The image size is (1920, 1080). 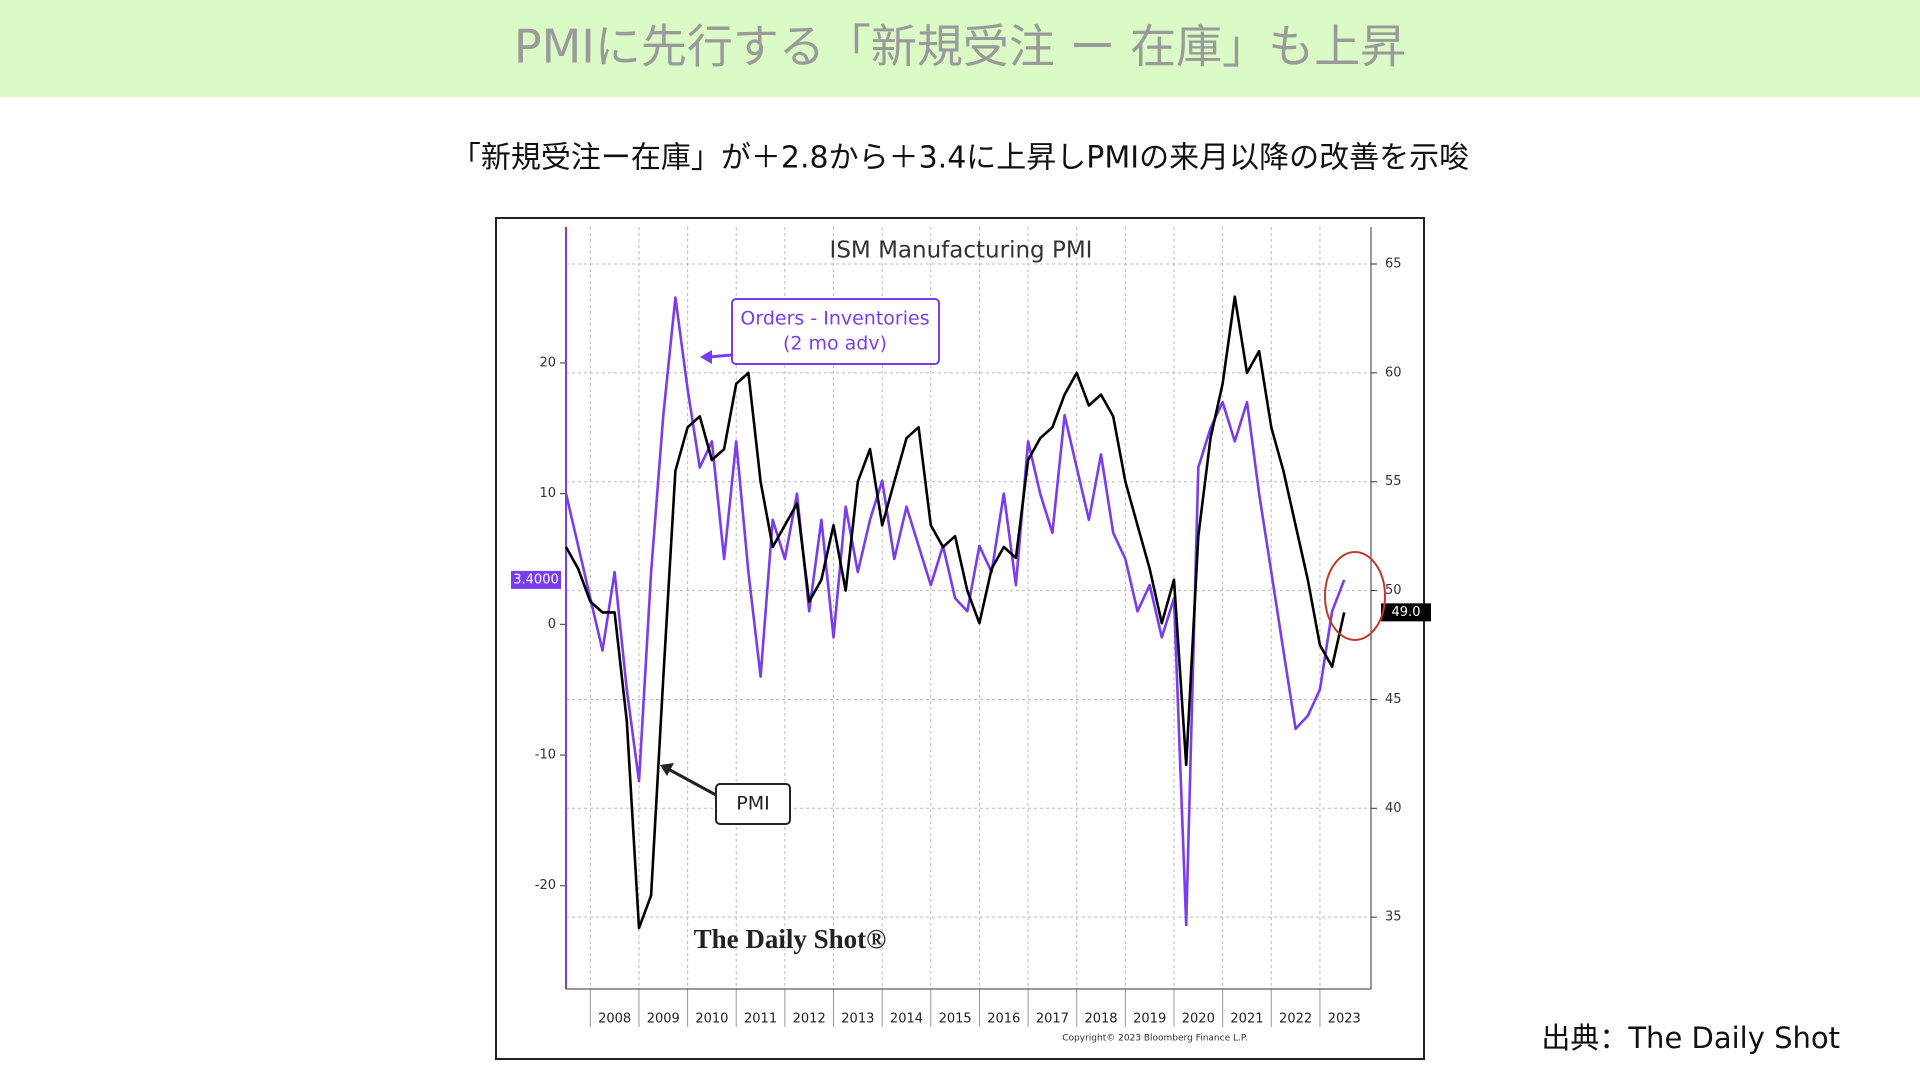 What do you see at coordinates (1393, 590) in the screenshot?
I see `y2-tick-label: 50` at bounding box center [1393, 590].